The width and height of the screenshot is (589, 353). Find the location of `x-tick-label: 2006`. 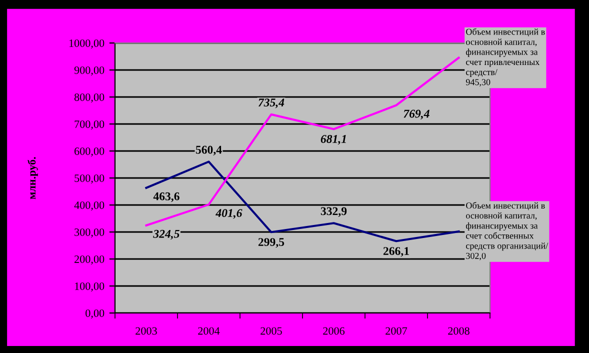

x-tick-label: 2006 is located at coordinates (334, 331).